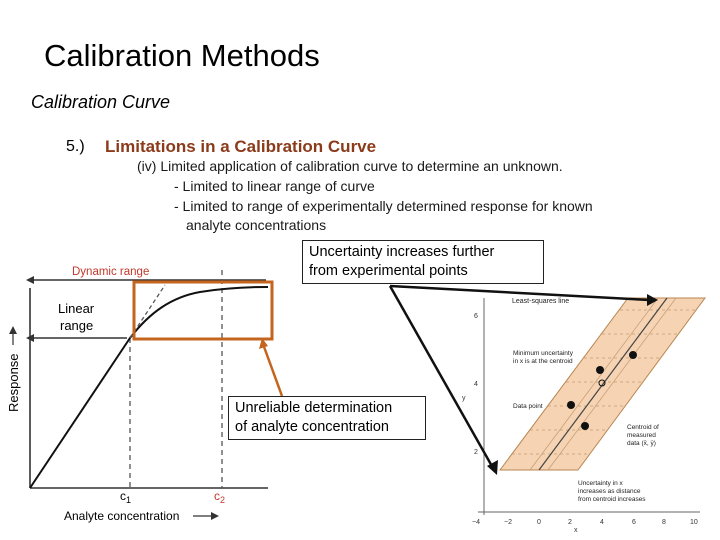  Describe the element at coordinates (694, 522) in the screenshot. I see `x-tick: 10` at that location.